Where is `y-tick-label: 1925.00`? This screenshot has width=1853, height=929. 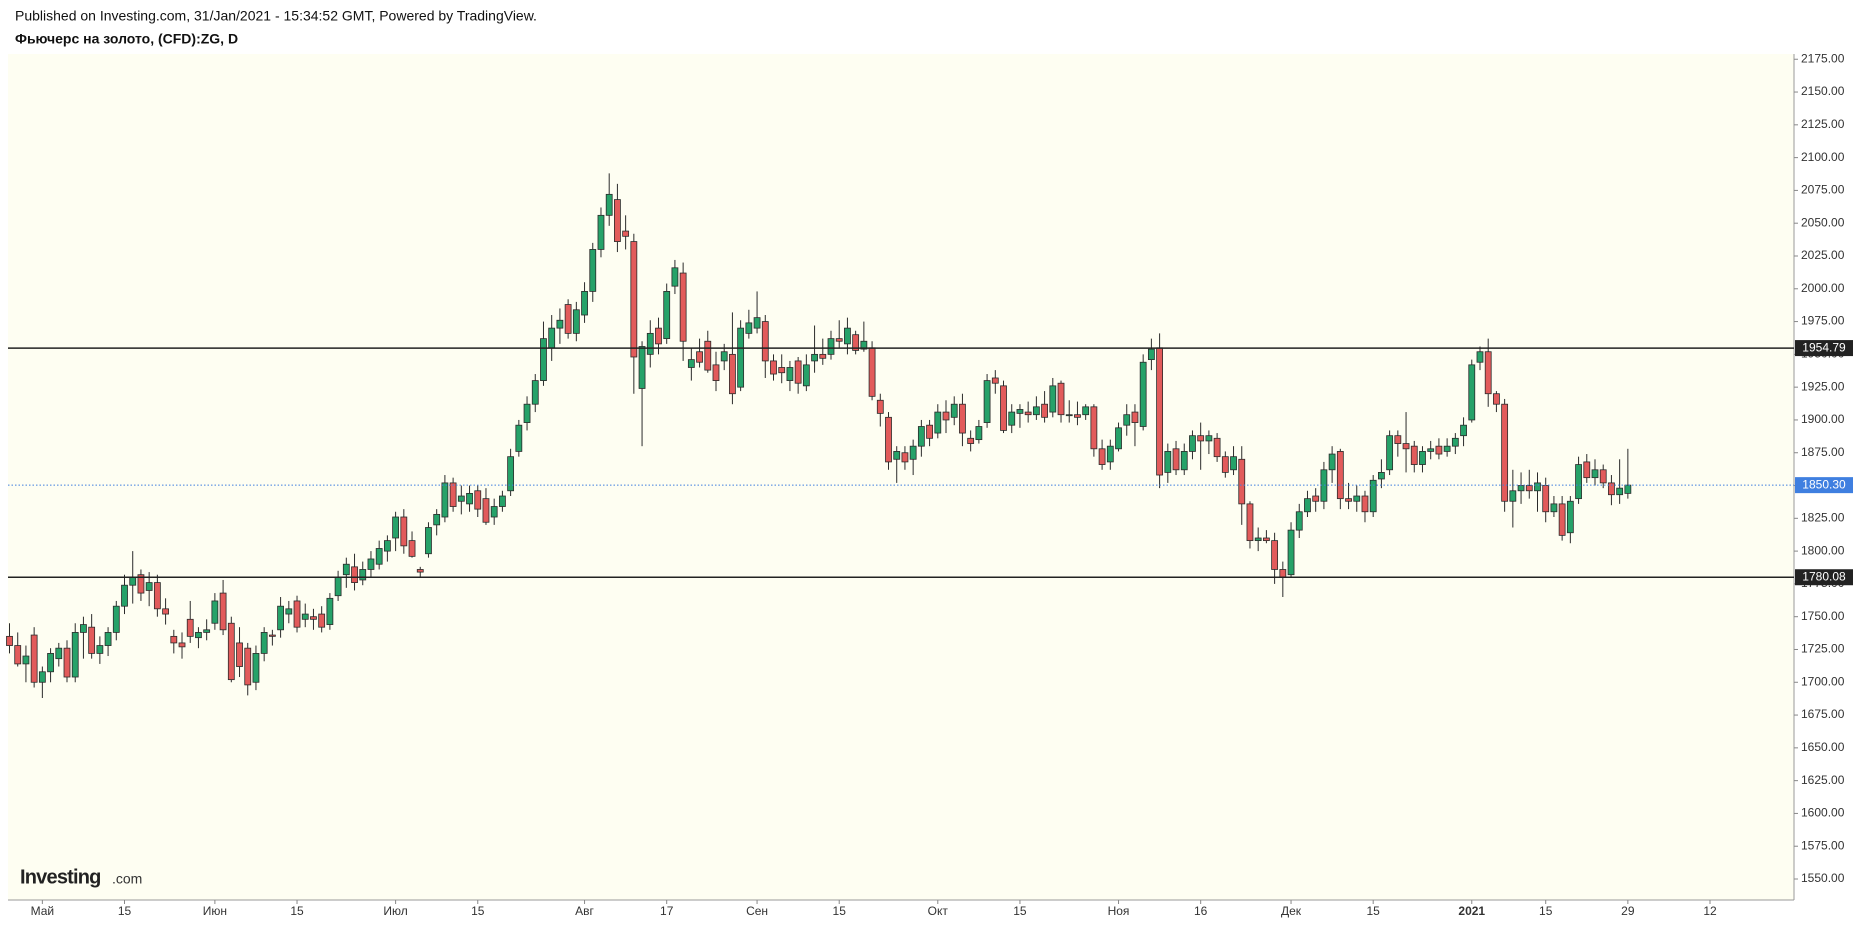
y-tick-label: 1925.00 is located at coordinates (1823, 386).